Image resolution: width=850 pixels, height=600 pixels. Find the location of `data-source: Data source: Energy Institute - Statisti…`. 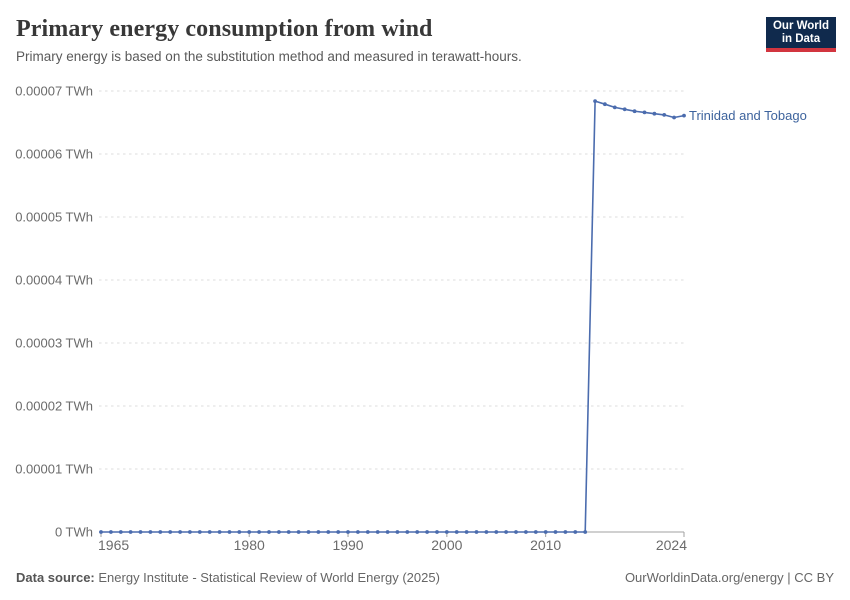

data-source: Data source: Energy Institute - Statisti… is located at coordinates (228, 578).